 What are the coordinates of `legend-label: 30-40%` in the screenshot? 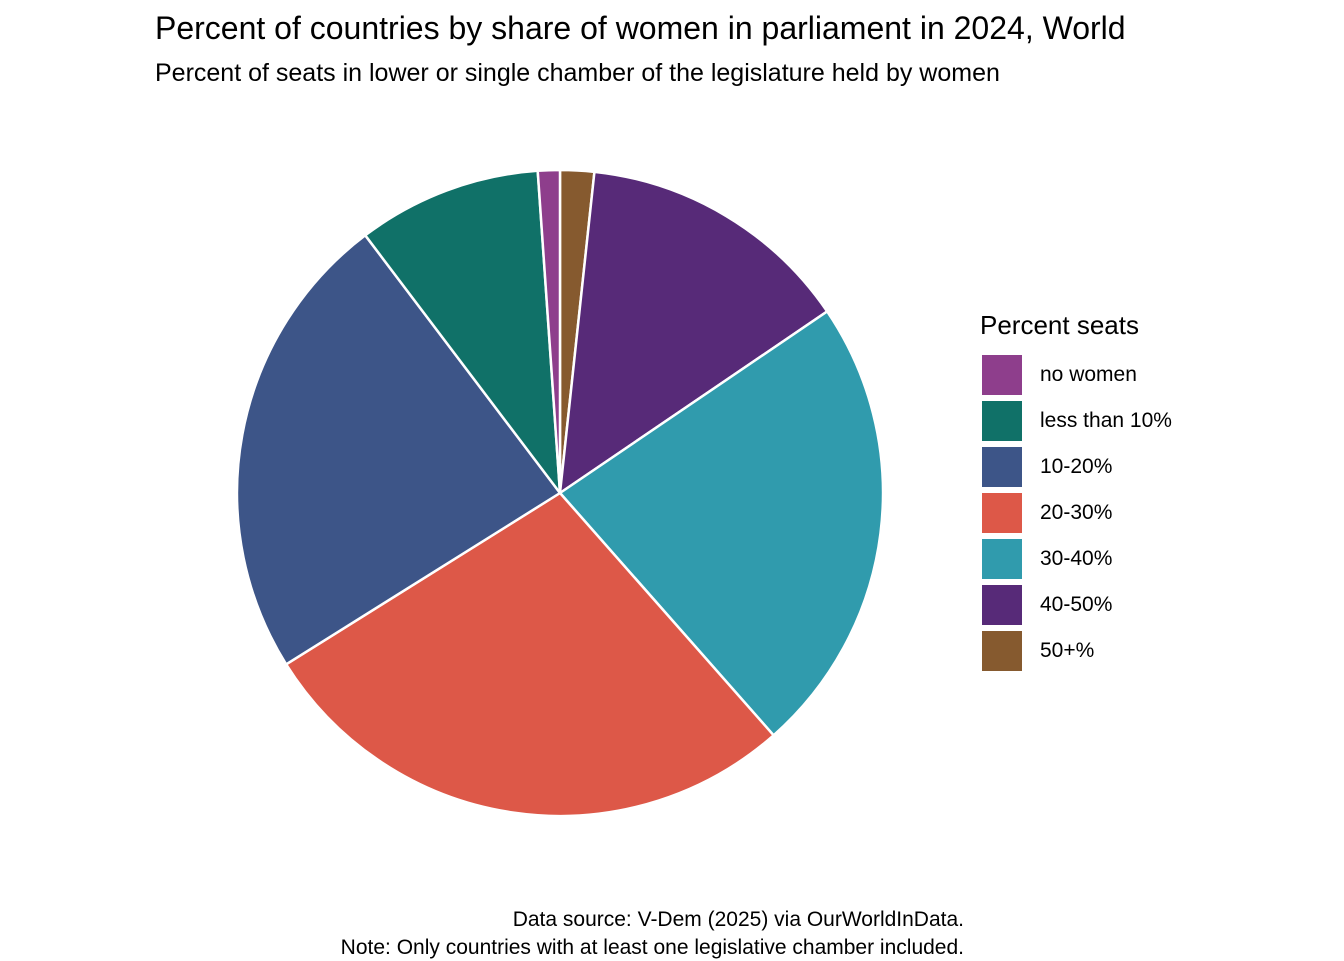 It's located at (1076, 558).